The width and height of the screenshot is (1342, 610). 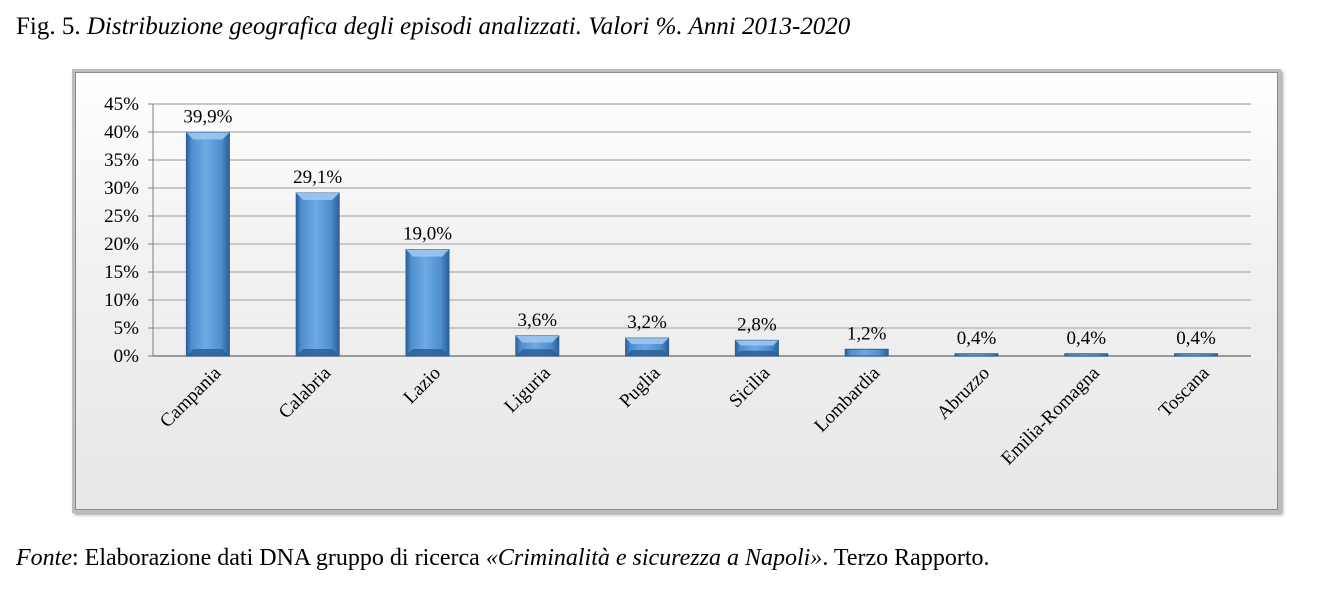 I want to click on y-tick-label: 20%, so click(x=121, y=244).